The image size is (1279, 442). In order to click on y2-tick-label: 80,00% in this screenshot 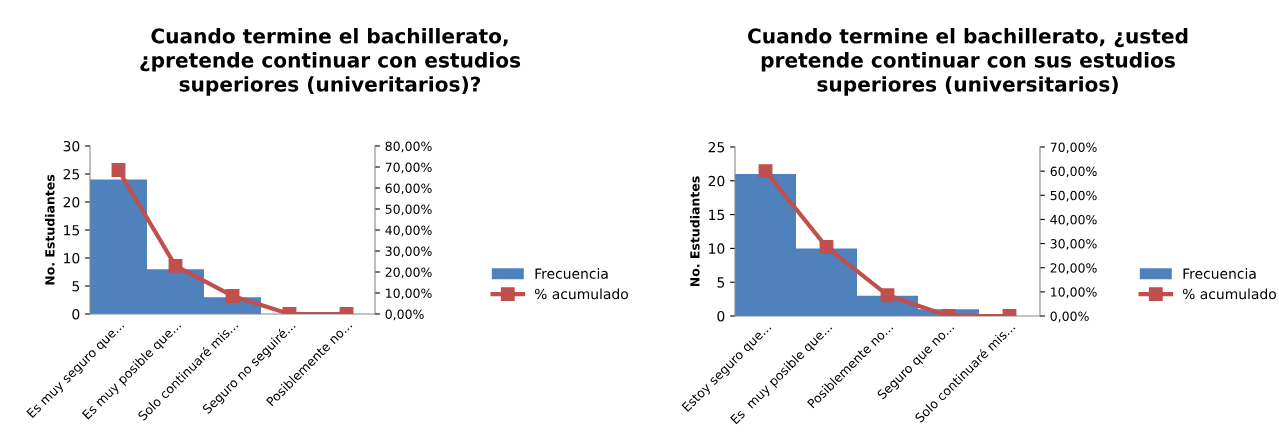, I will do `click(408, 147)`.